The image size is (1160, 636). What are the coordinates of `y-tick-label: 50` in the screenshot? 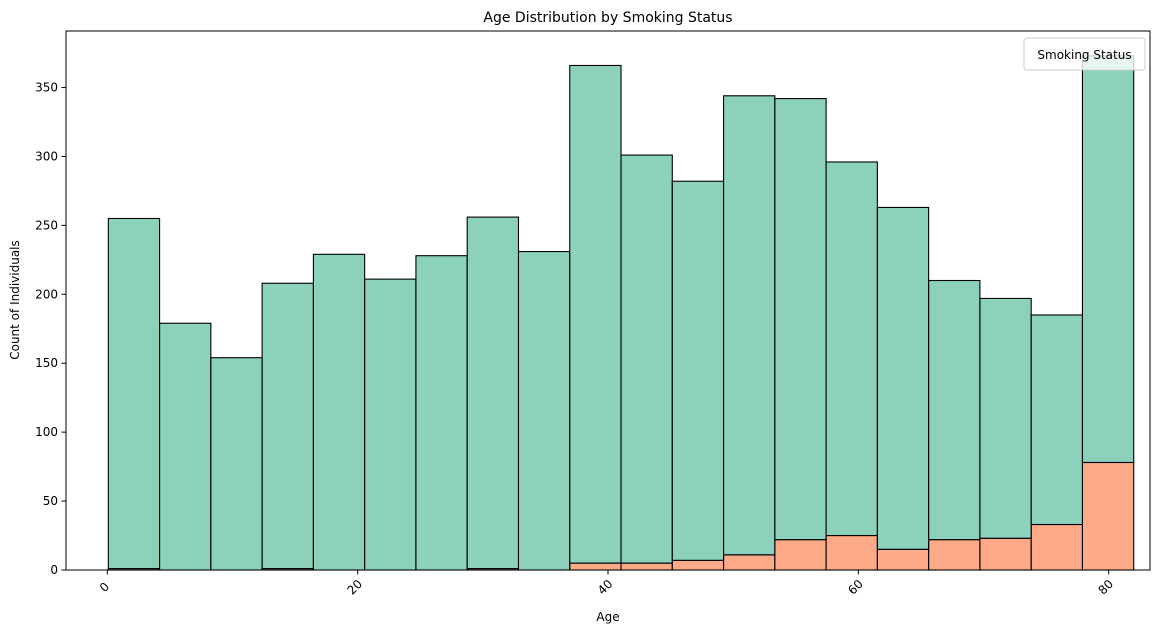 It's located at (50, 501).